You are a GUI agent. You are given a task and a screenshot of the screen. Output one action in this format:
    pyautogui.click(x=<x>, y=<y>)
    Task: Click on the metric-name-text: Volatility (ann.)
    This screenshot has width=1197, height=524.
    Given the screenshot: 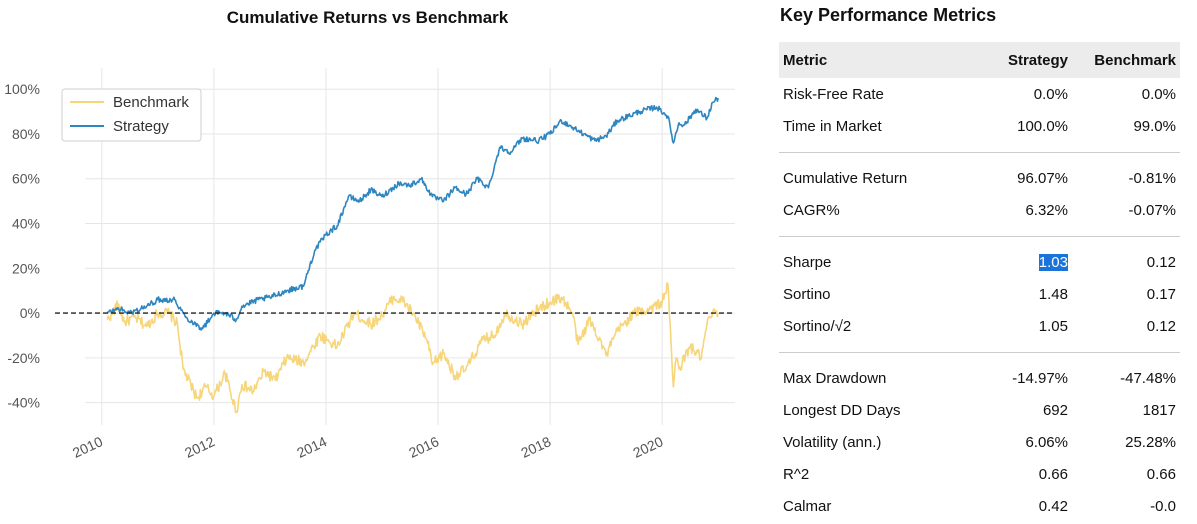 What is the action you would take?
    pyautogui.click(x=832, y=442)
    